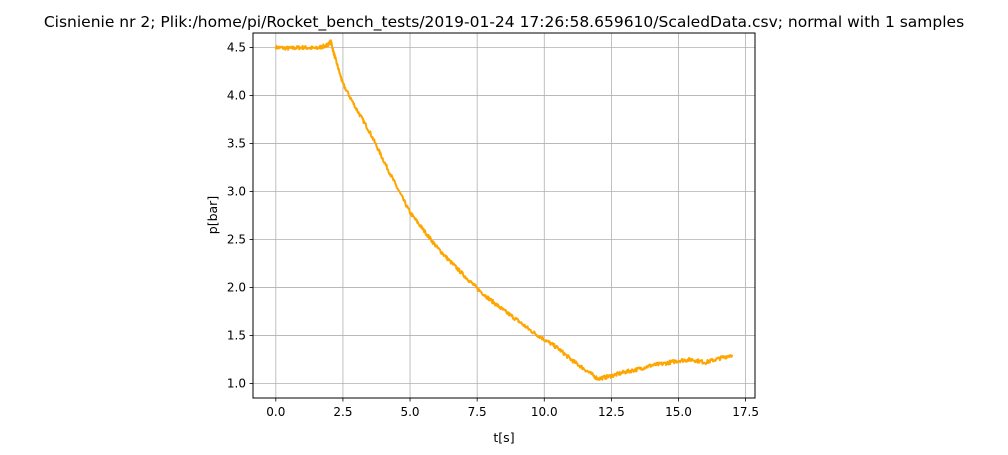 The height and width of the screenshot is (455, 1008). Describe the element at coordinates (544, 412) in the screenshot. I see `x-tick-label: 10.0` at that location.